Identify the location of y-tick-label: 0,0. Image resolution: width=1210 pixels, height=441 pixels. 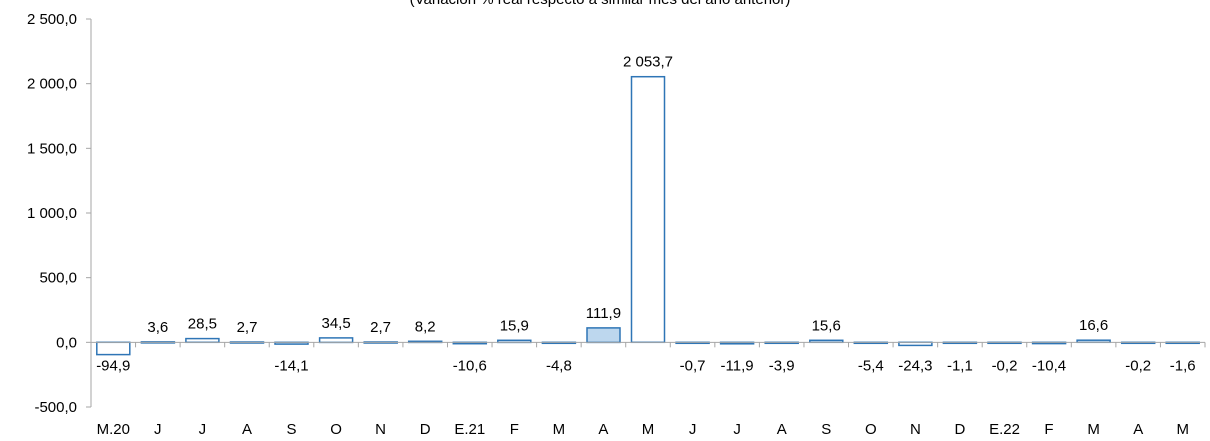
(66, 342).